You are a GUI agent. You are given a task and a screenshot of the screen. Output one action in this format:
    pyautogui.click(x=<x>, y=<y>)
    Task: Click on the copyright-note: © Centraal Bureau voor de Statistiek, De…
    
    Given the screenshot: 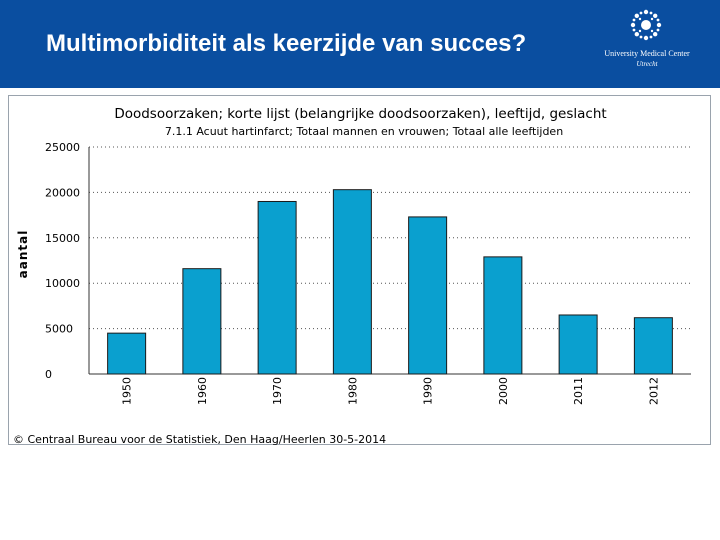 What is the action you would take?
    pyautogui.click(x=200, y=439)
    